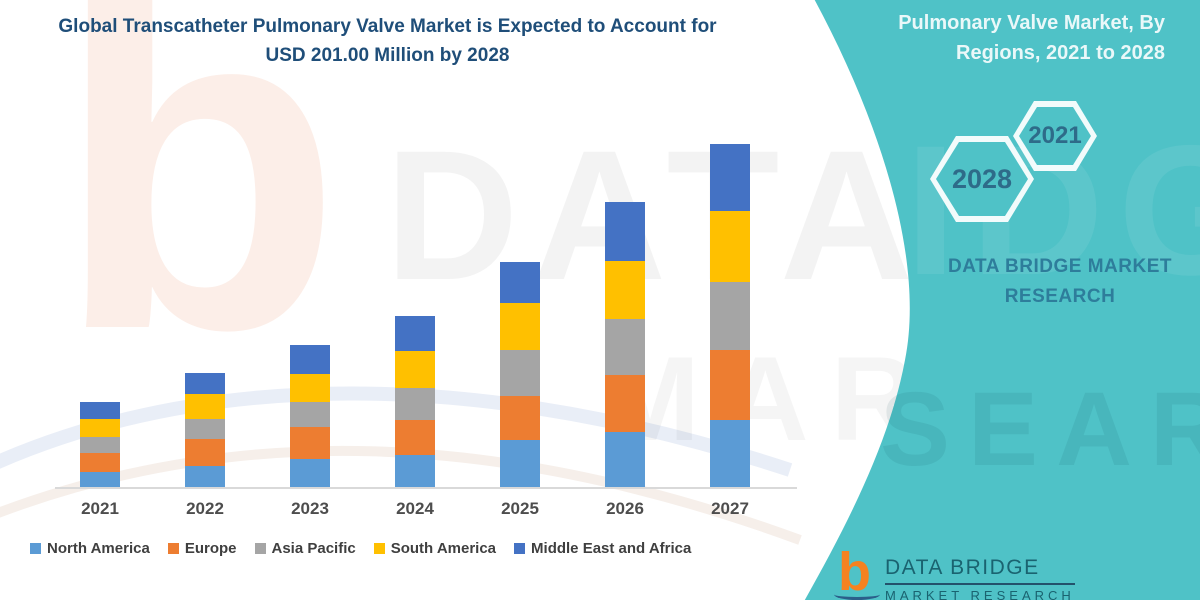 Image resolution: width=1200 pixels, height=600 pixels. What do you see at coordinates (100, 508) in the screenshot?
I see `x-axis-label-2021: 2021` at bounding box center [100, 508].